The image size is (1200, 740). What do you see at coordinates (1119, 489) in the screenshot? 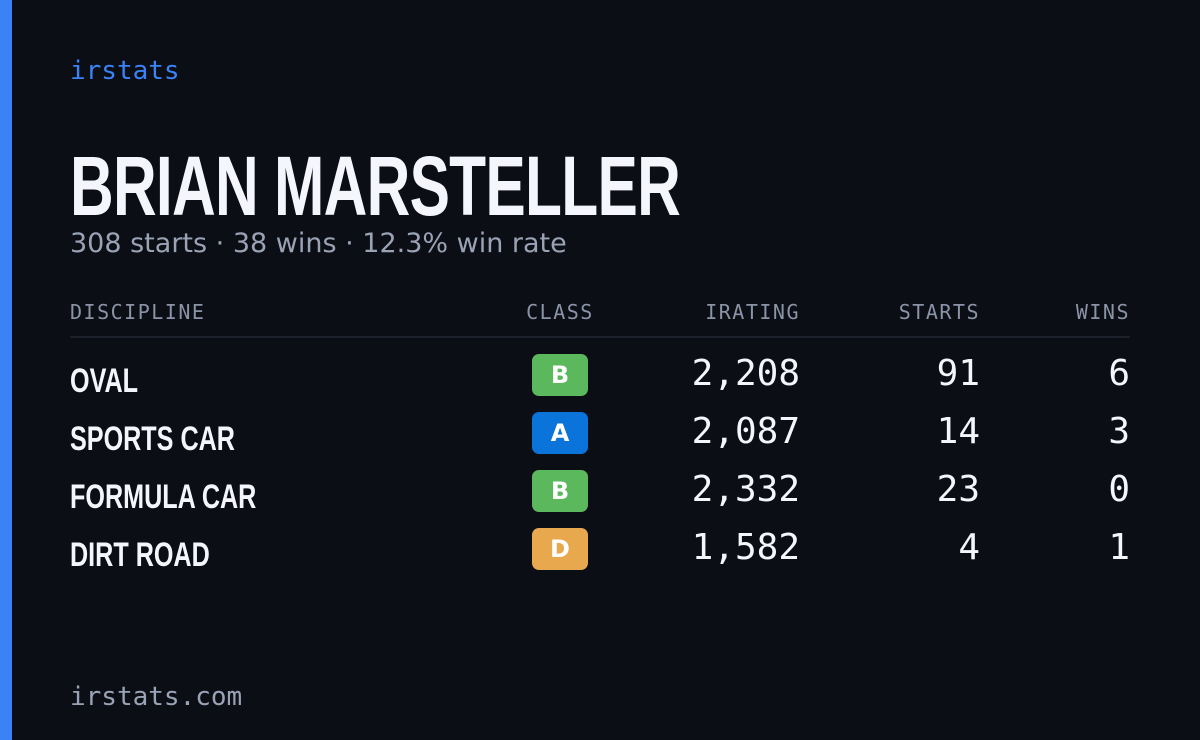
I see `wins: 0` at bounding box center [1119, 489].